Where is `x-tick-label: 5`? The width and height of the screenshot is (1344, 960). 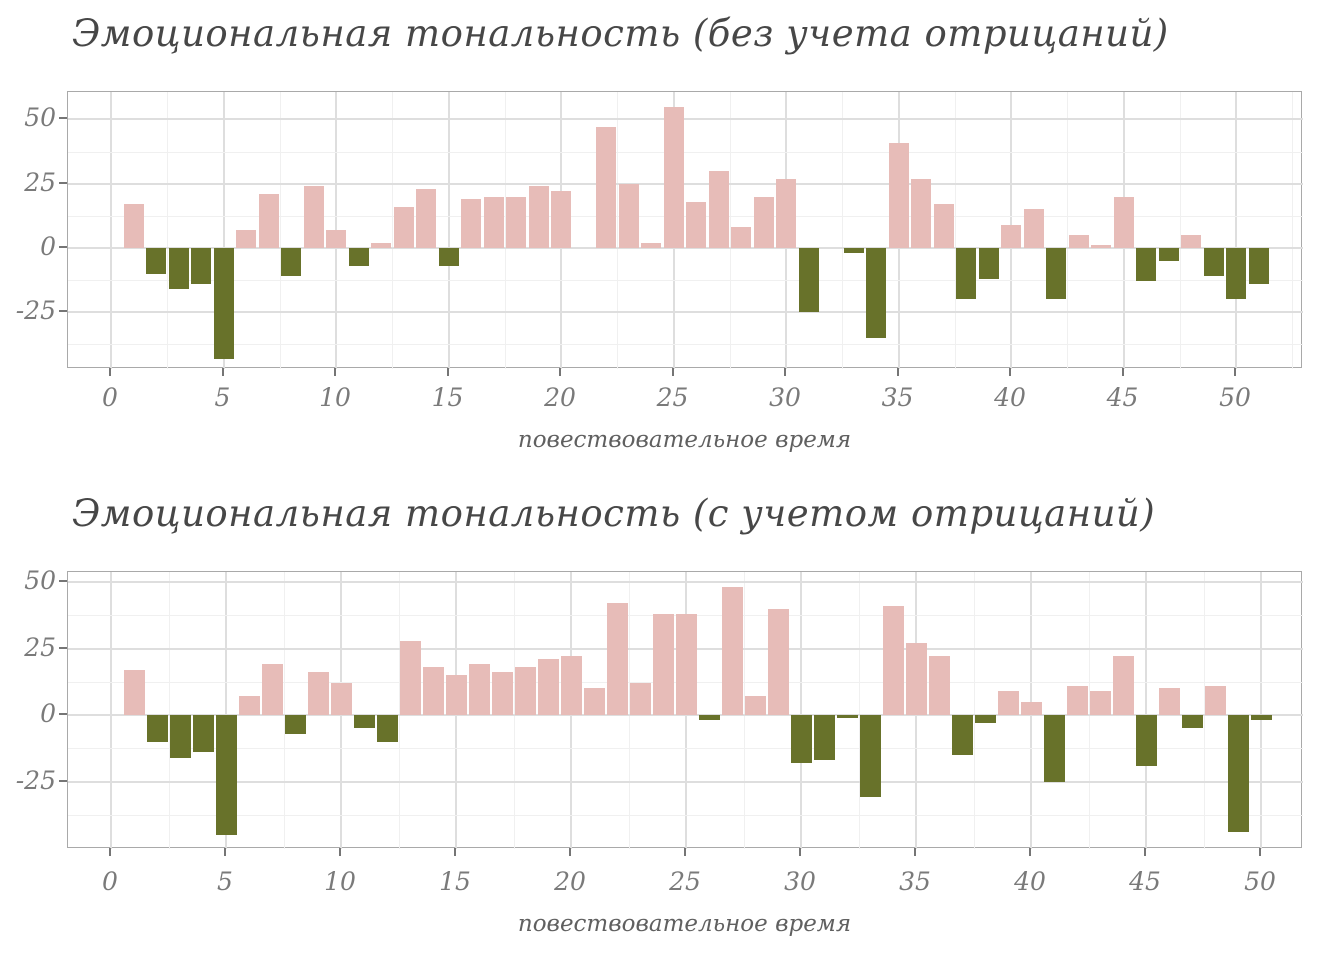 x-tick-label: 5 is located at coordinates (225, 881).